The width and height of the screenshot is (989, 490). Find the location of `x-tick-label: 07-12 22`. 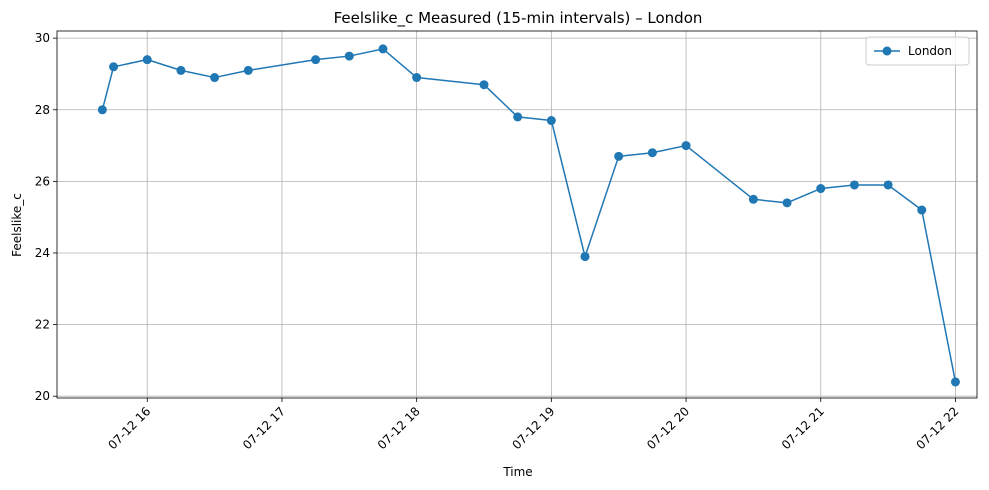

x-tick-label: 07-12 22 is located at coordinates (938, 428).